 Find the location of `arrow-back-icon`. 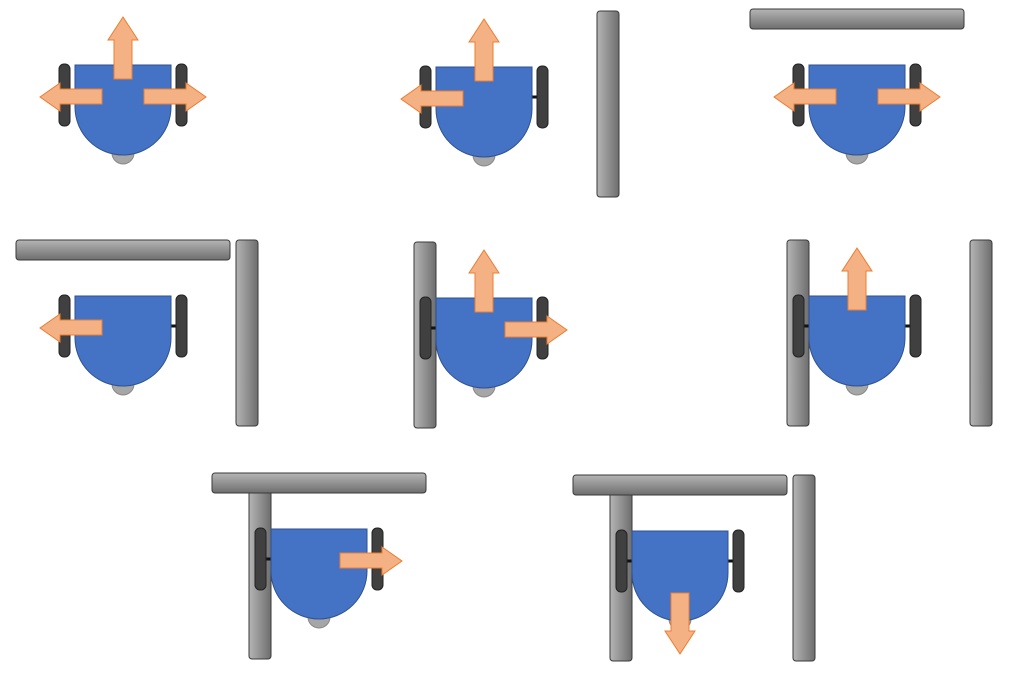

arrow-back-icon is located at coordinates (680, 623).